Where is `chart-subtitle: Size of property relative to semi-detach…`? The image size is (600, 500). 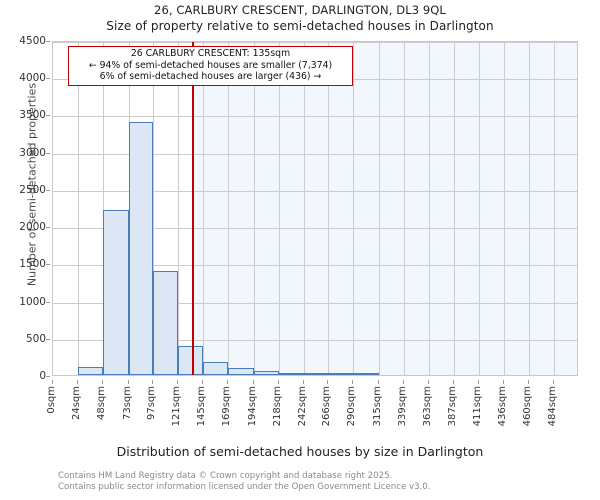 chart-subtitle: Size of property relative to semi-detach… is located at coordinates (300, 26).